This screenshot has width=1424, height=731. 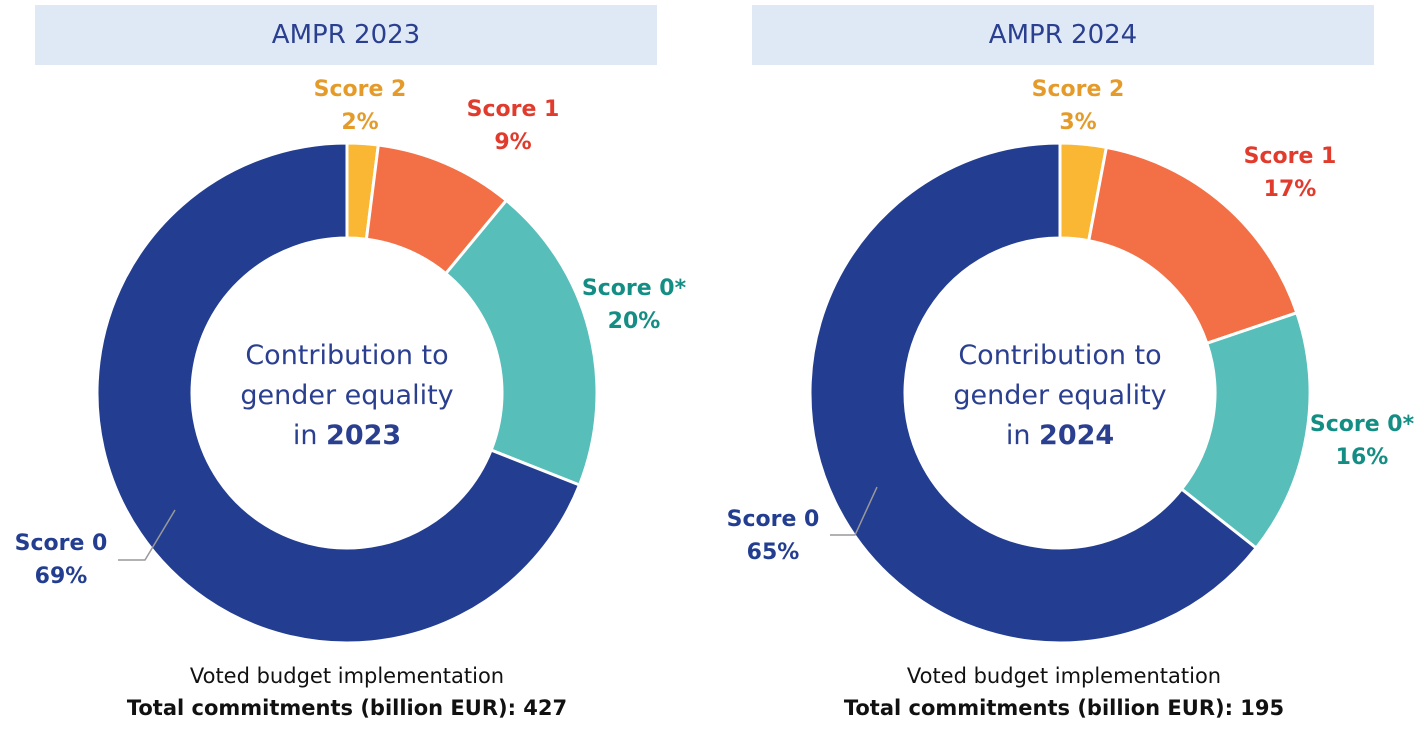 What do you see at coordinates (61, 560) in the screenshot?
I see `slice-label-score0-2023: Score 0 69%` at bounding box center [61, 560].